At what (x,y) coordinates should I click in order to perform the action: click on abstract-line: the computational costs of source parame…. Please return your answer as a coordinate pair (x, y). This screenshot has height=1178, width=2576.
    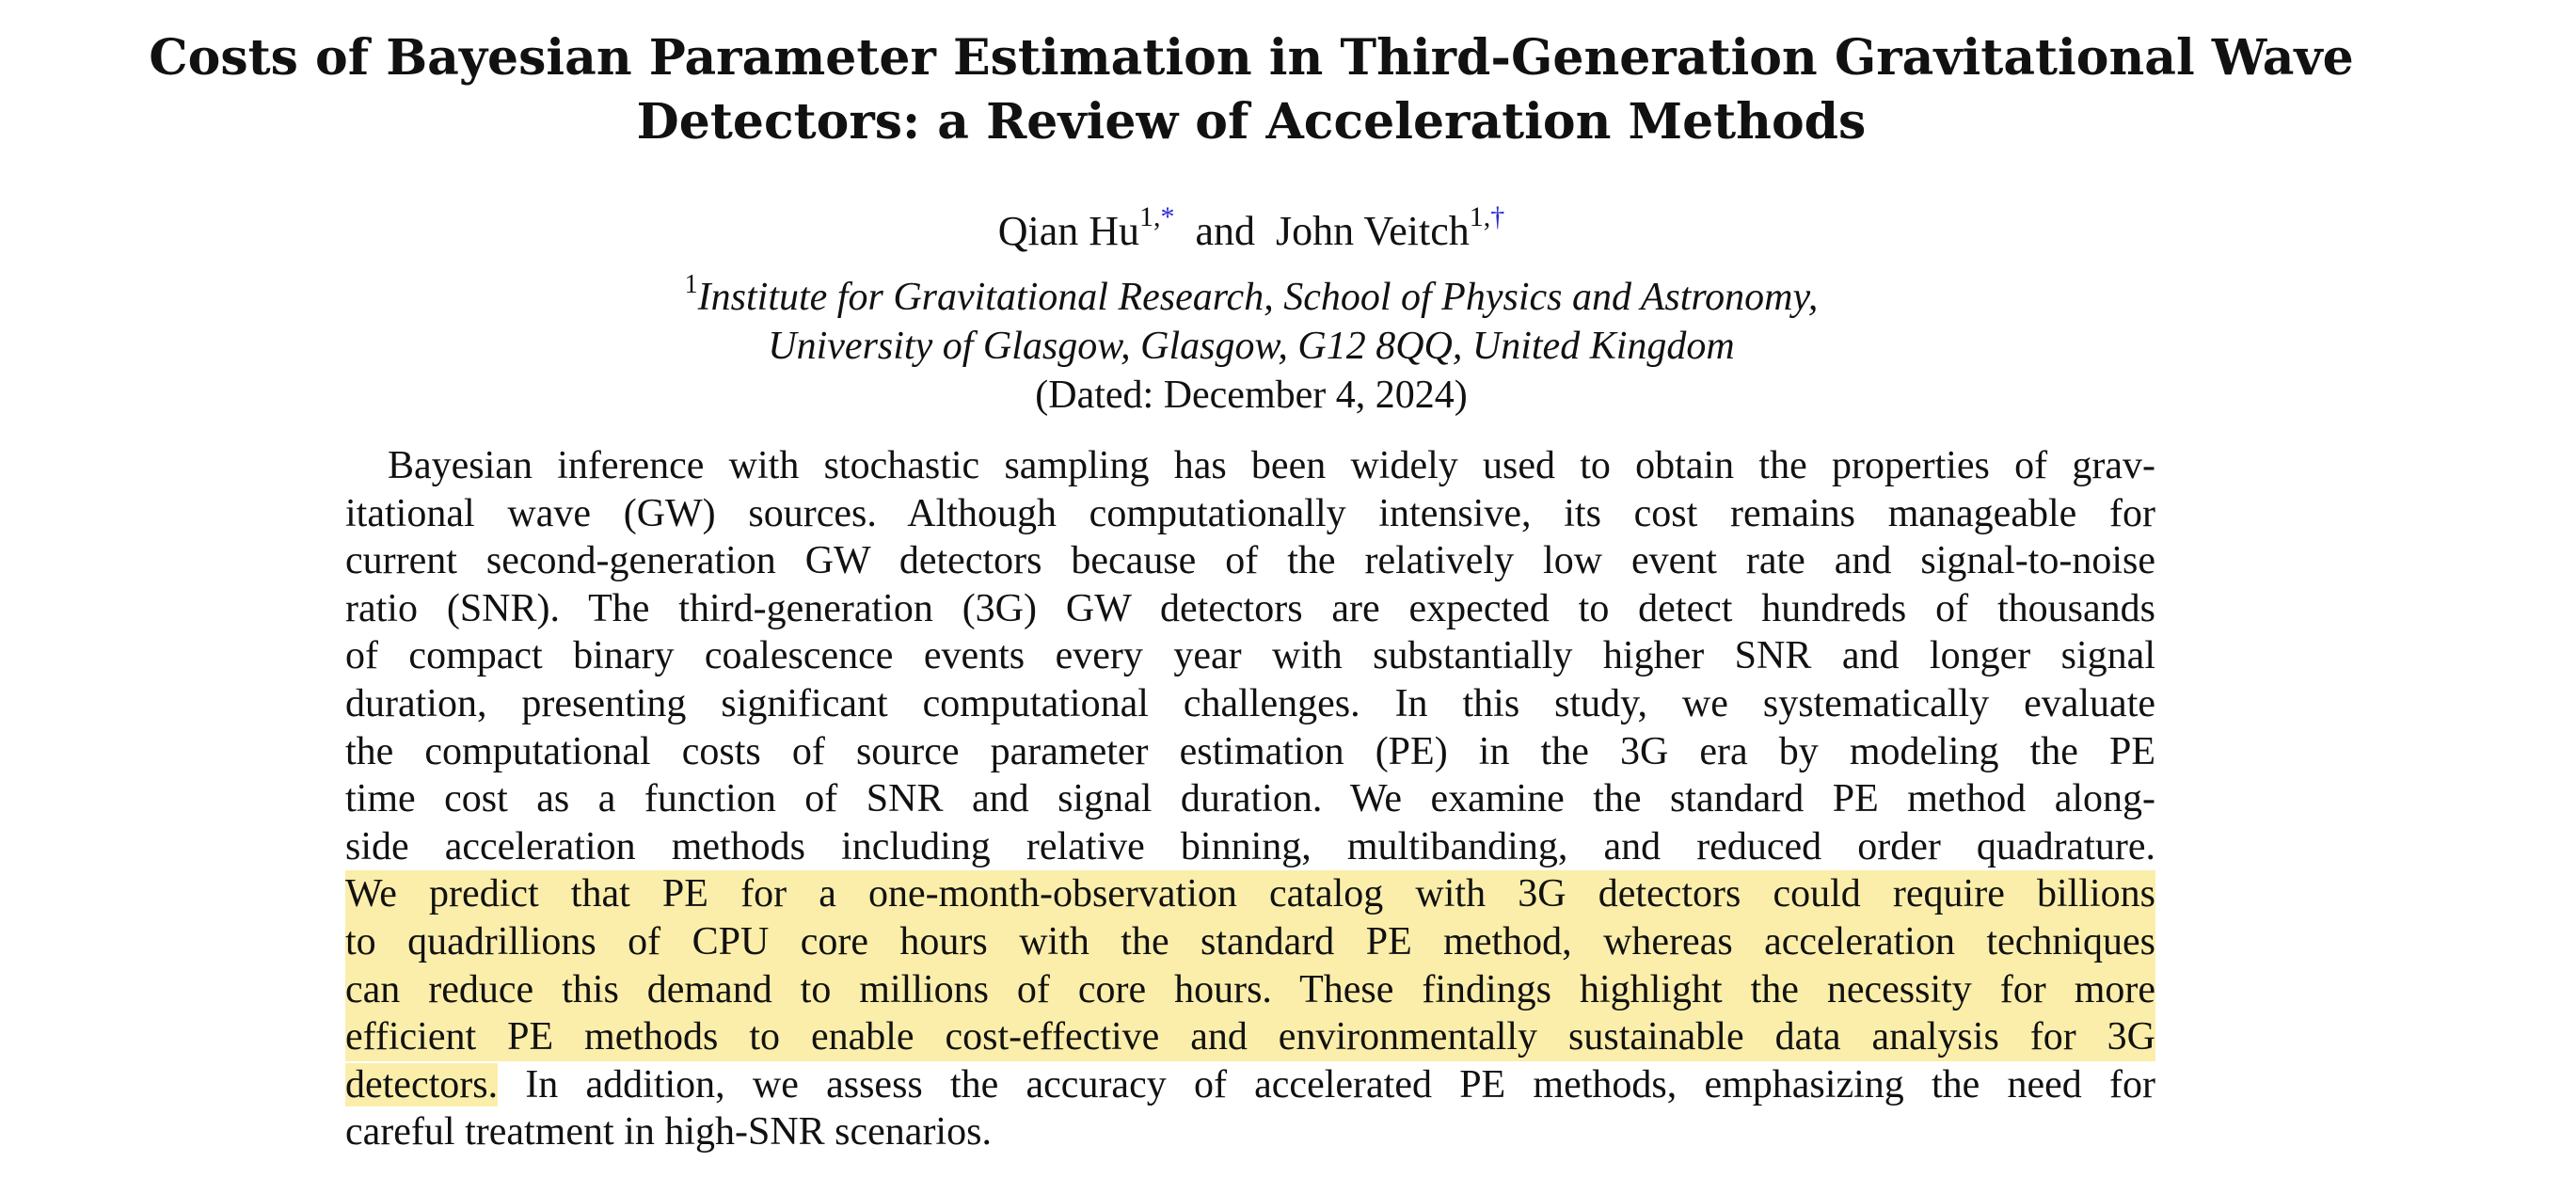
    Looking at the image, I should click on (1250, 751).